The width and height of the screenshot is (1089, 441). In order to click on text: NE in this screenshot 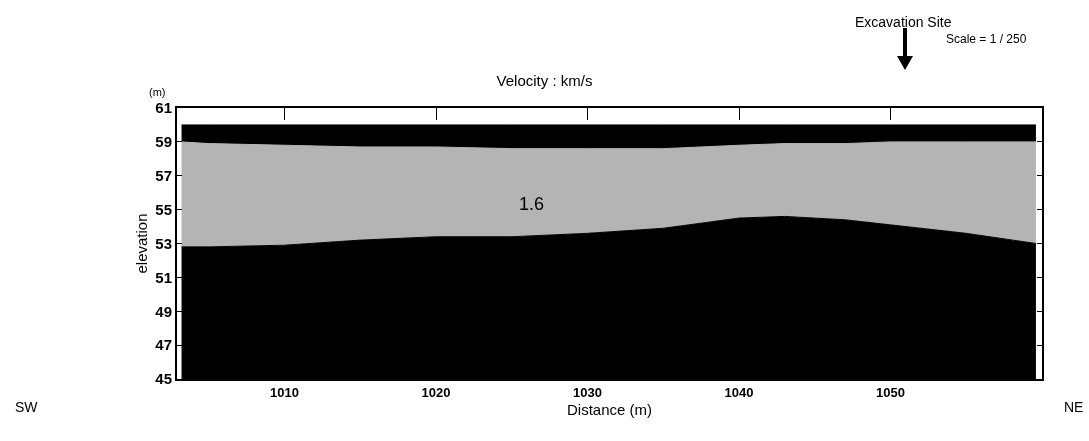, I will do `click(1074, 407)`.